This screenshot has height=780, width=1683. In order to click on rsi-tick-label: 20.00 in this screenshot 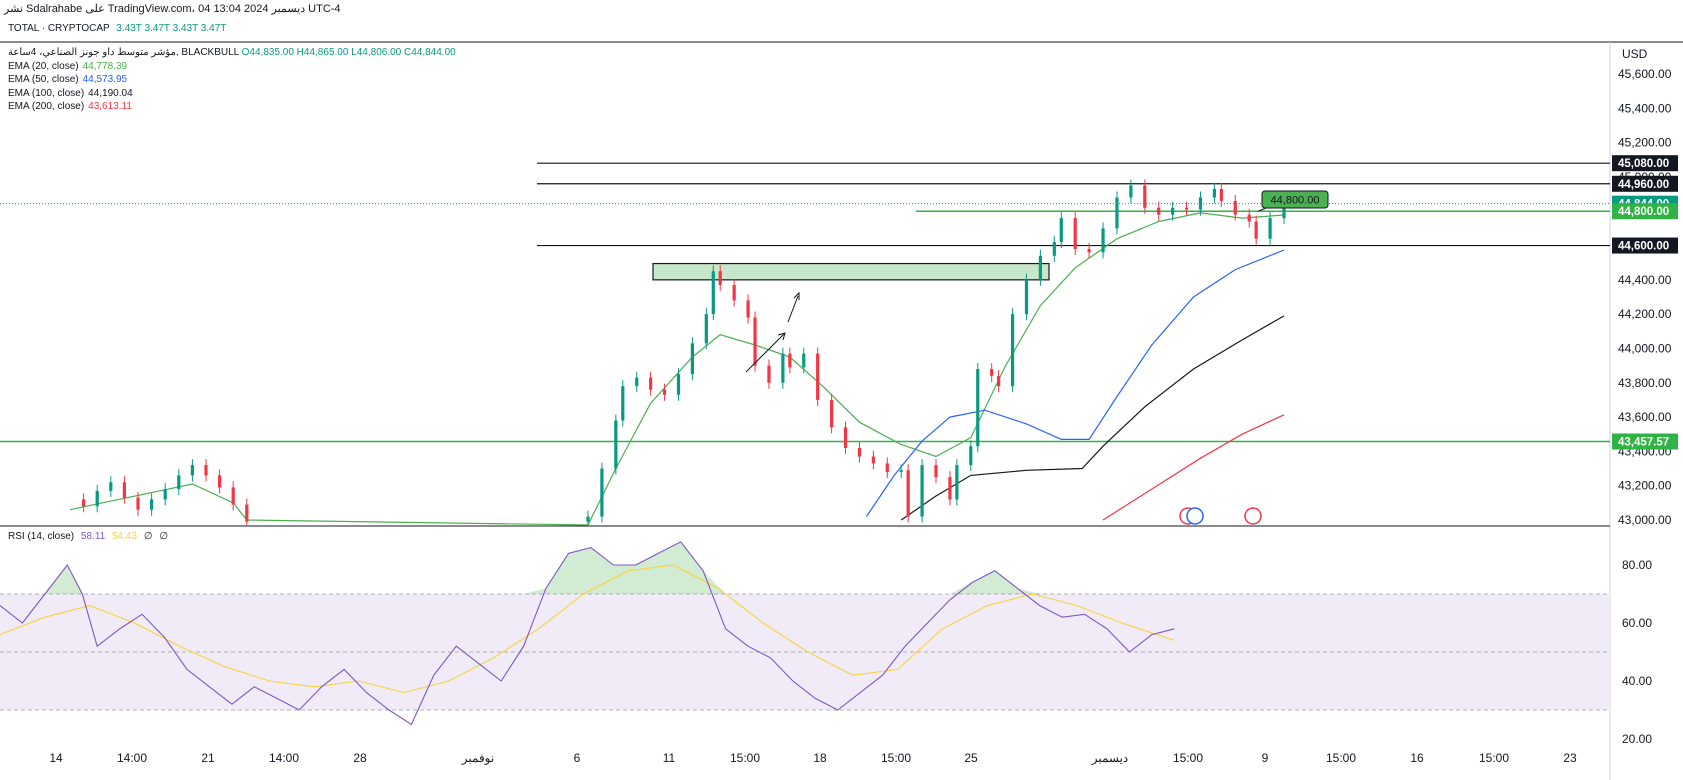, I will do `click(1637, 739)`.